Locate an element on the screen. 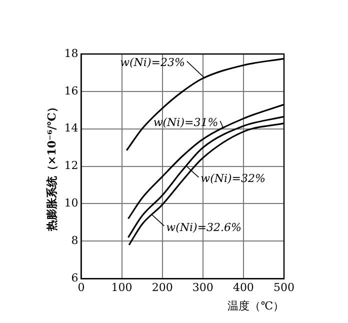  x-tick-label: 100 is located at coordinates (121, 287).